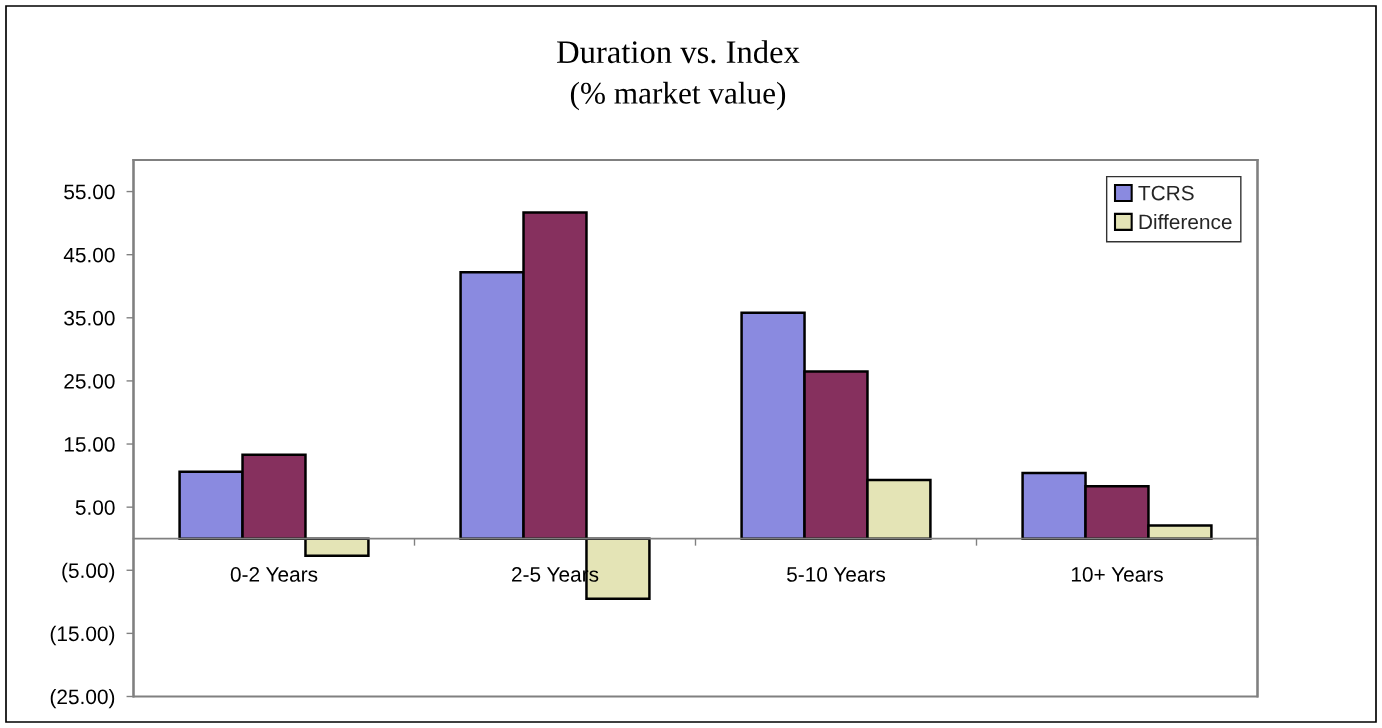  What do you see at coordinates (89, 381) in the screenshot?
I see `y-tick-label: 25.00` at bounding box center [89, 381].